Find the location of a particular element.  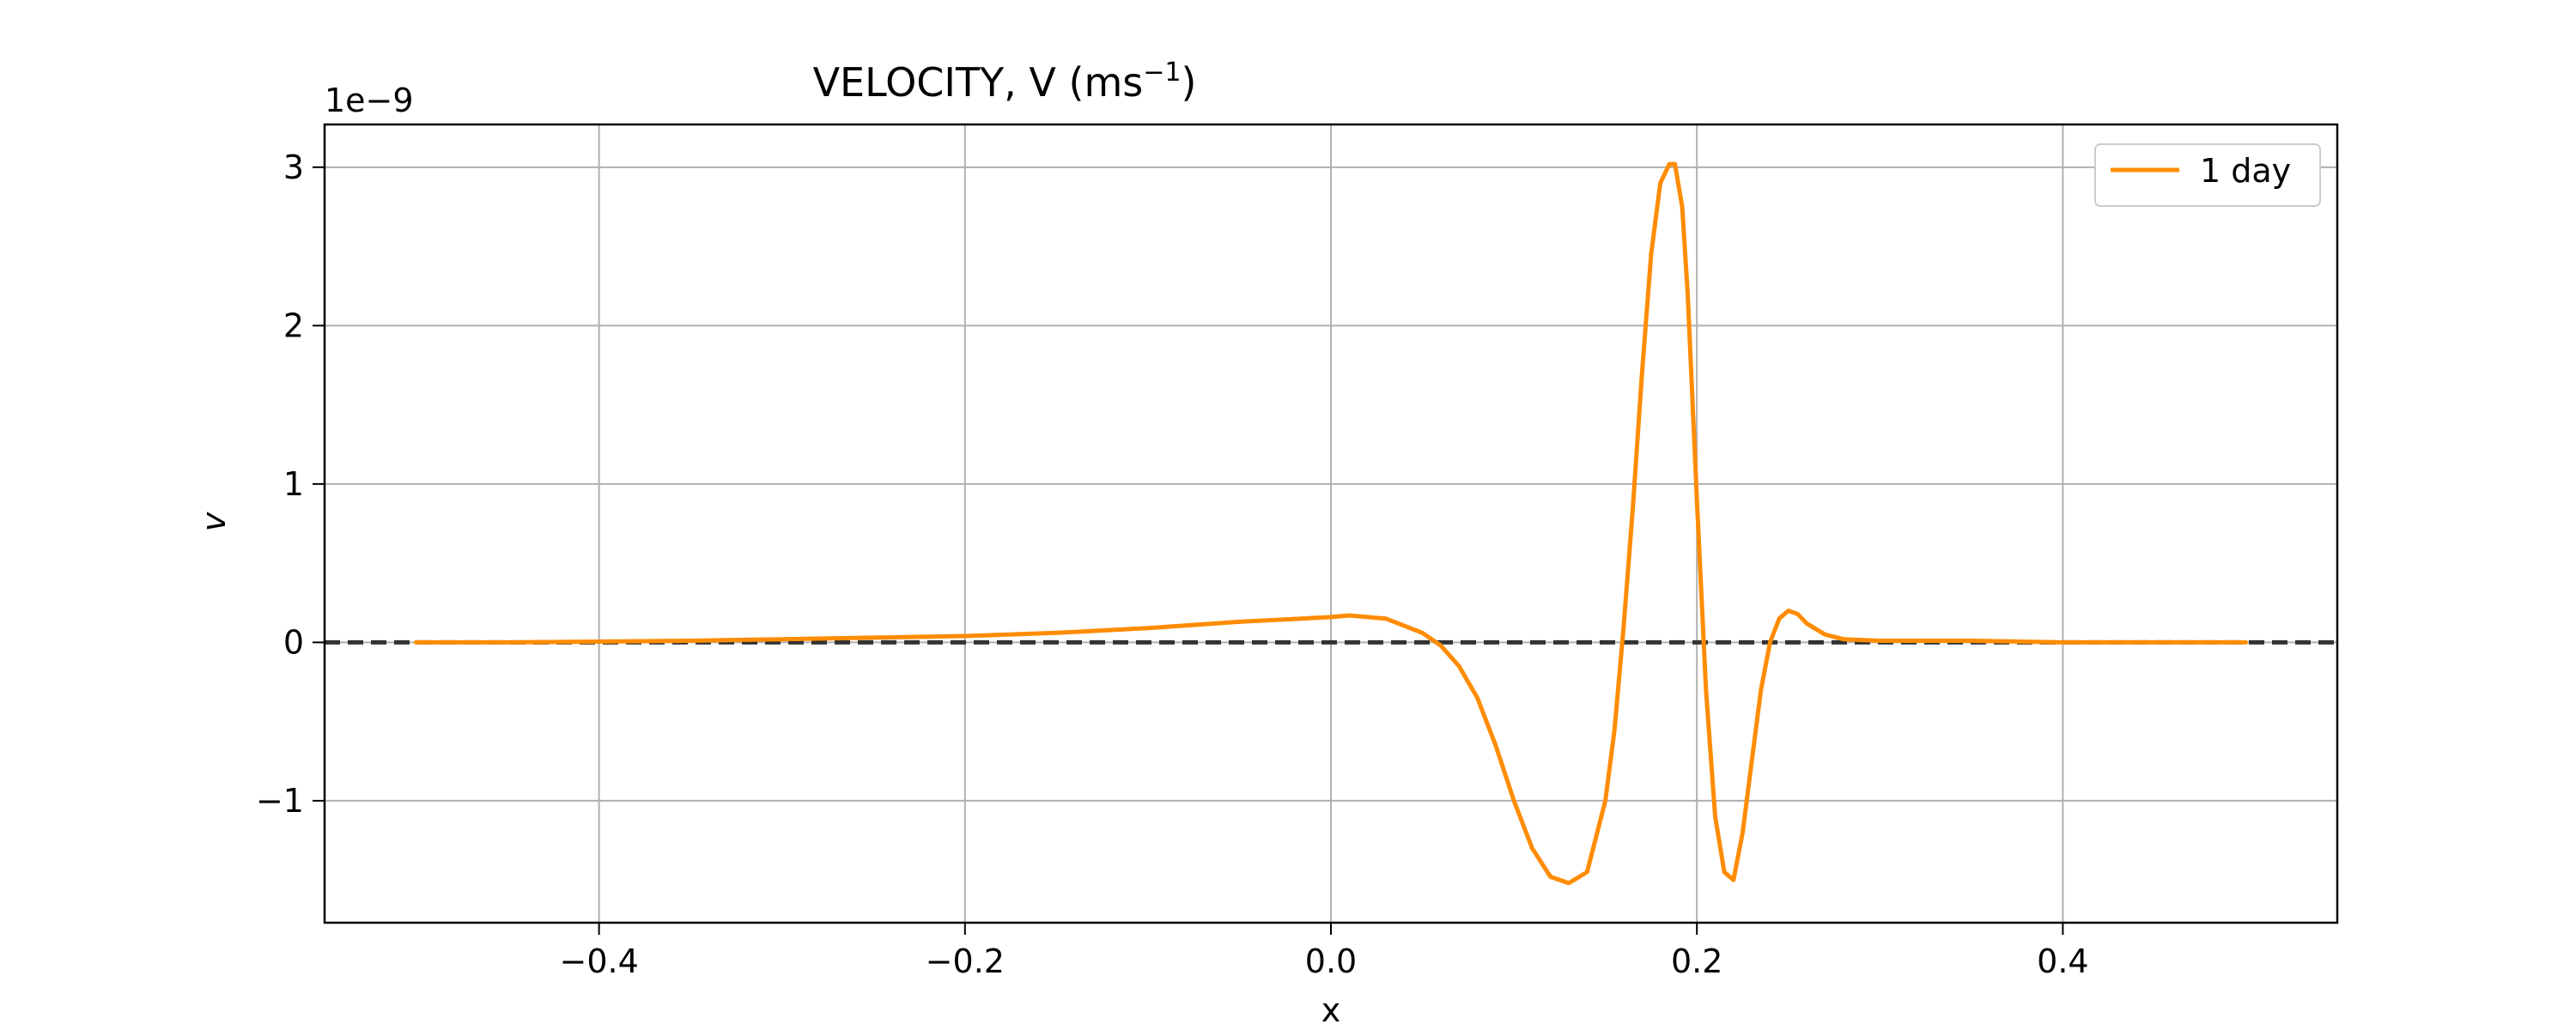

x-tick-label: −0.4 is located at coordinates (598, 961).